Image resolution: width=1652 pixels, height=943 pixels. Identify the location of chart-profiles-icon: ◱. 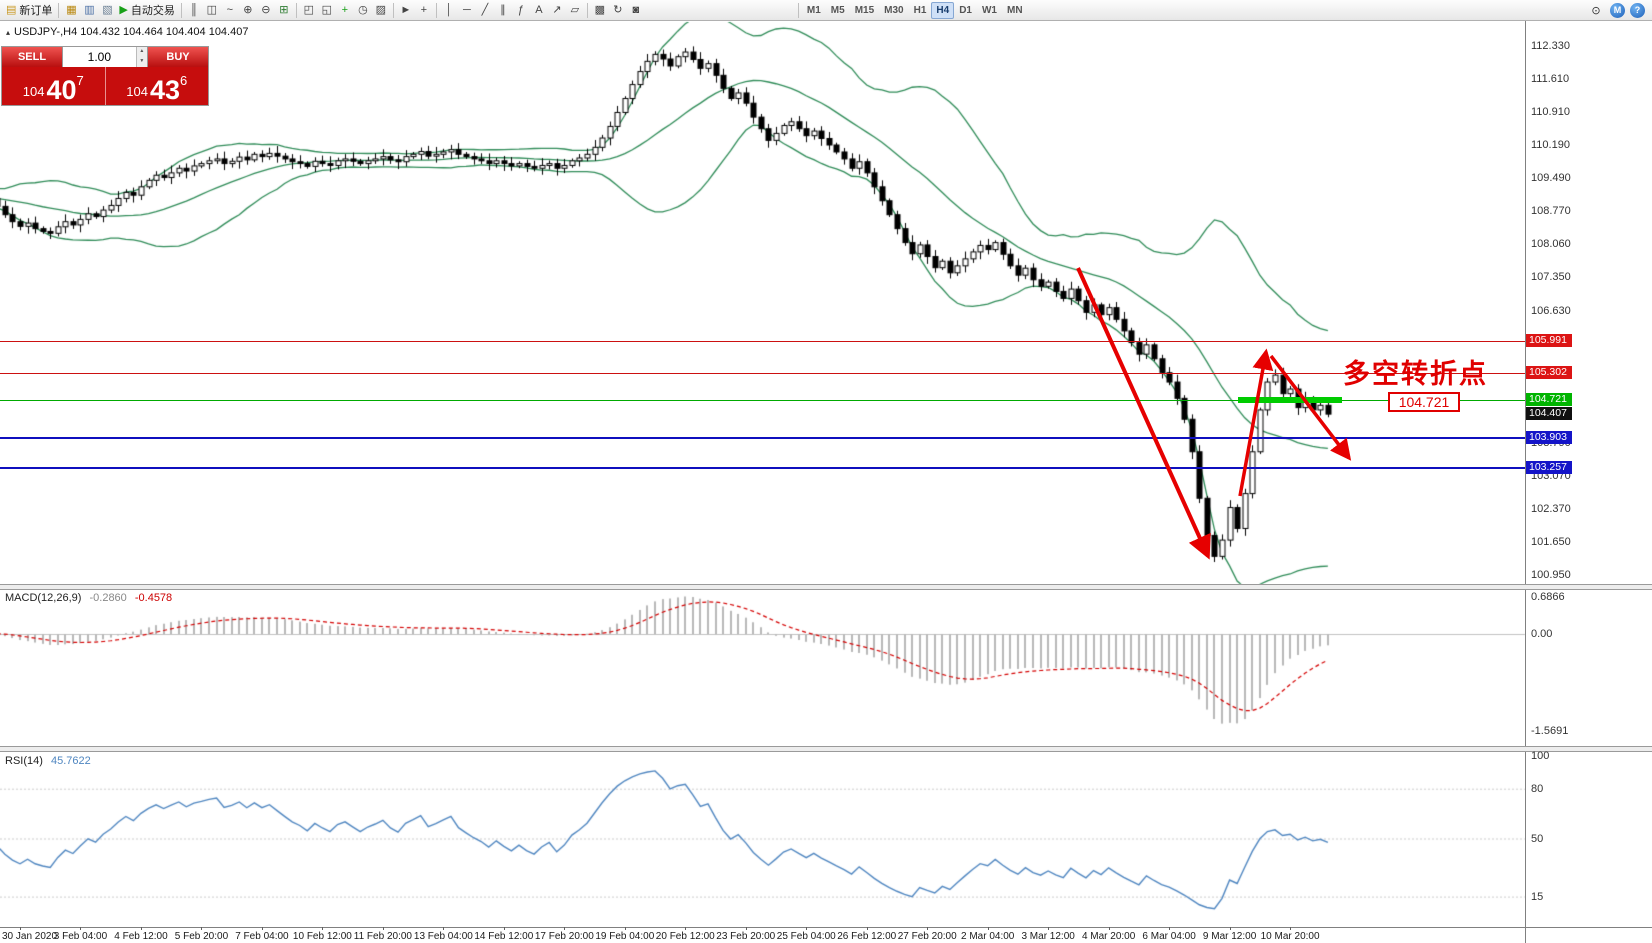
(327, 9).